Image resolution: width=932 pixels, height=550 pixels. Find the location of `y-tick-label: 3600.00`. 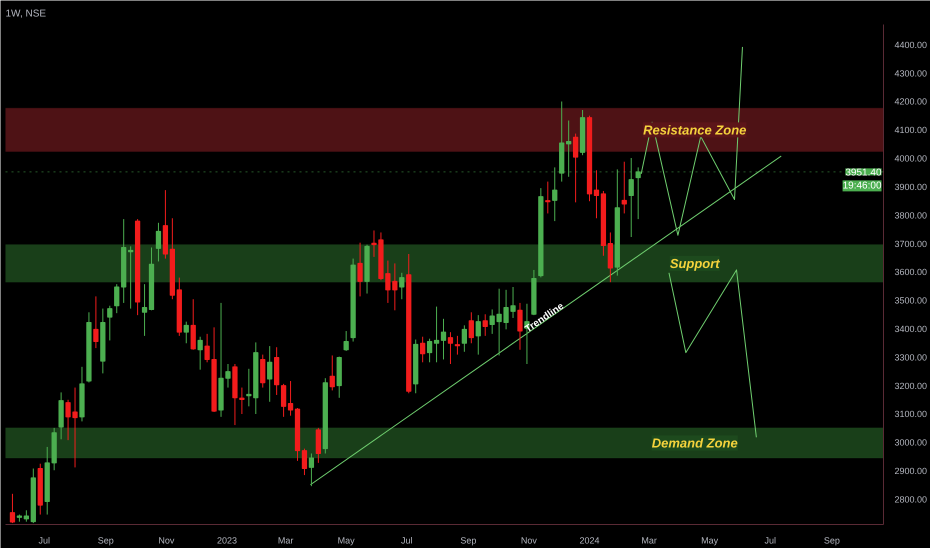

y-tick-label: 3600.00 is located at coordinates (911, 272).